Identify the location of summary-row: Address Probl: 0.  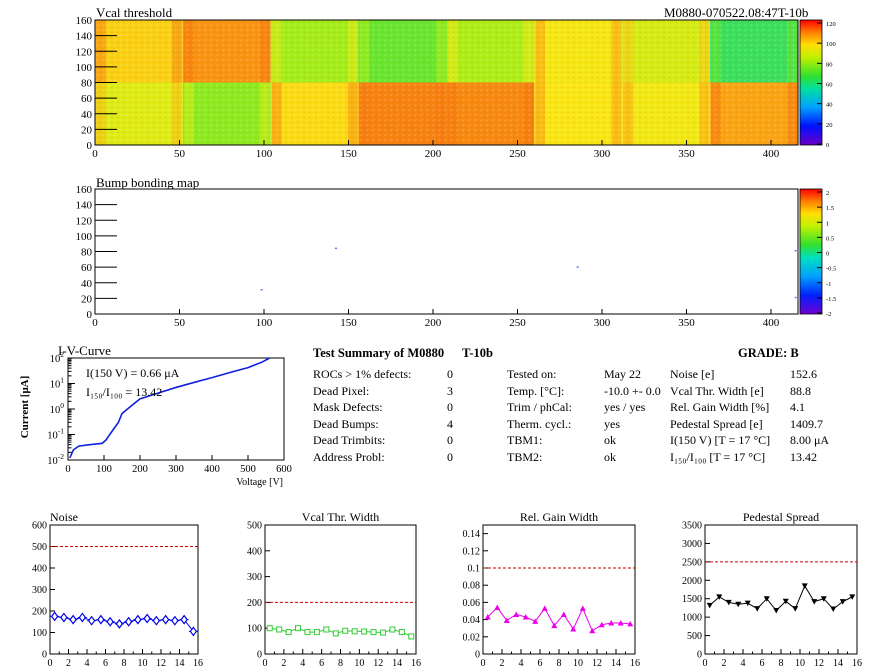
(383, 457).